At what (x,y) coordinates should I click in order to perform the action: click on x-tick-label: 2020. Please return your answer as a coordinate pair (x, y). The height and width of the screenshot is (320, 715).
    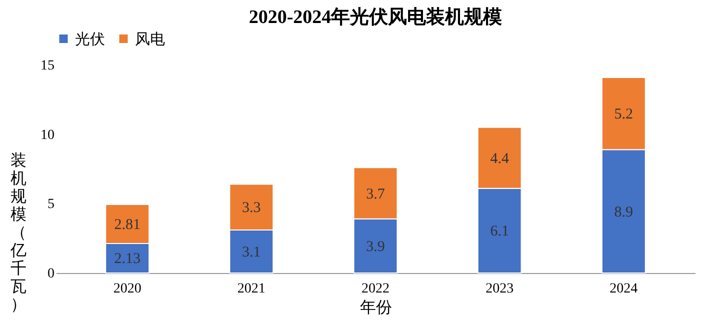
    Looking at the image, I should click on (127, 289).